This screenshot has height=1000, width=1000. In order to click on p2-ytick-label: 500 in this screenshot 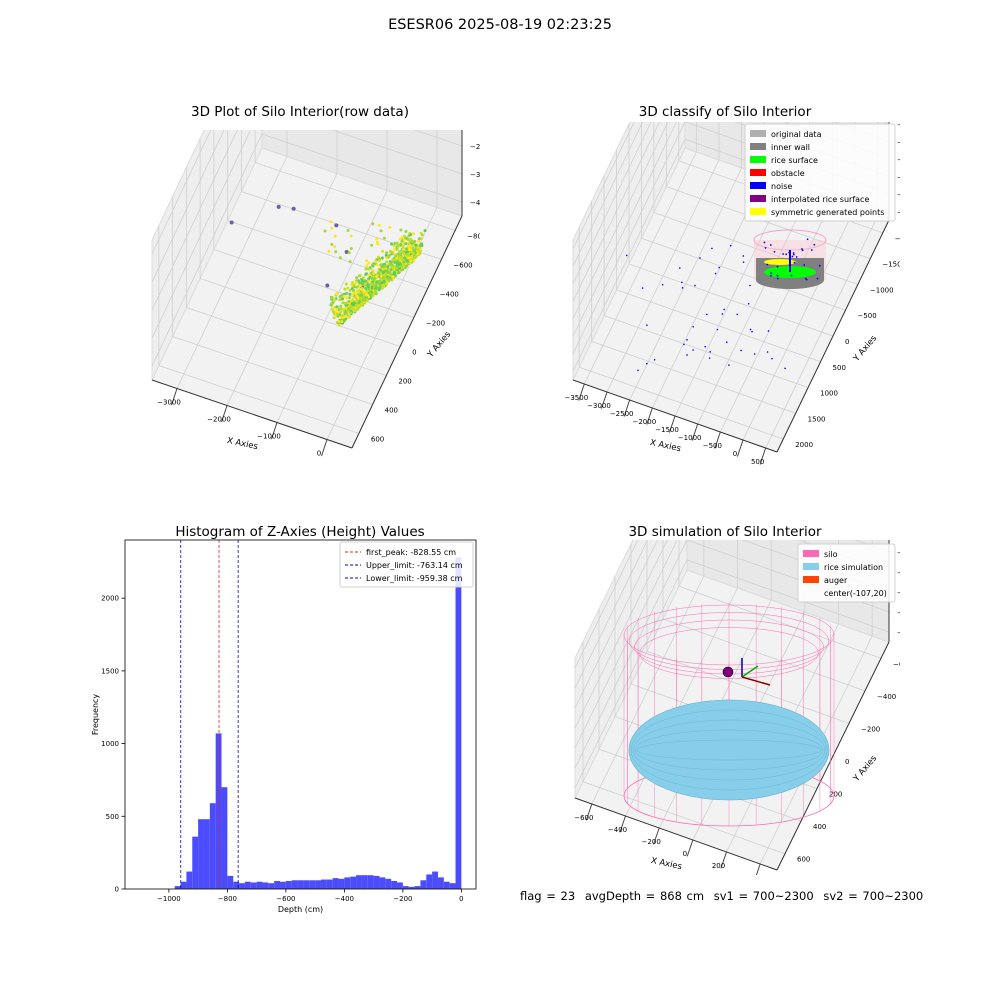, I will do `click(839, 368)`.